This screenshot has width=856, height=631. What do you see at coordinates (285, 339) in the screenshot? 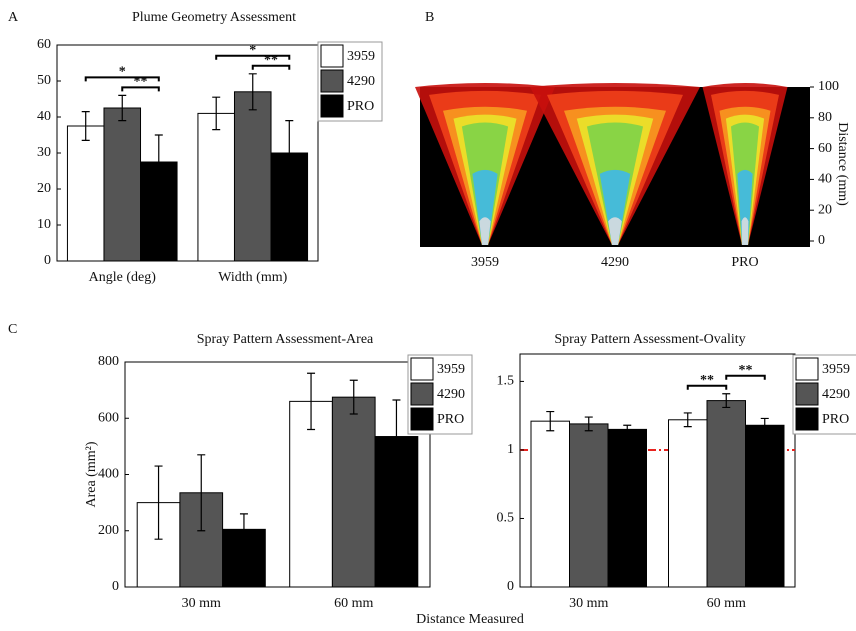
I see `chart-title: Spray Pattern Assessment-Area` at bounding box center [285, 339].